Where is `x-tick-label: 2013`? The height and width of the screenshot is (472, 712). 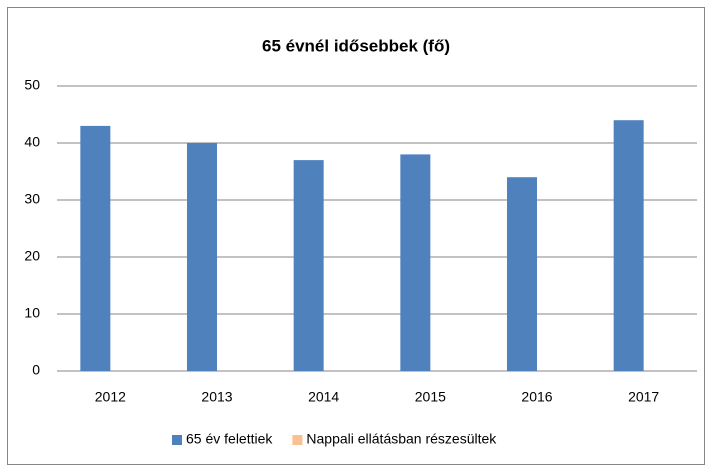 x-tick-label: 2013 is located at coordinates (216, 397).